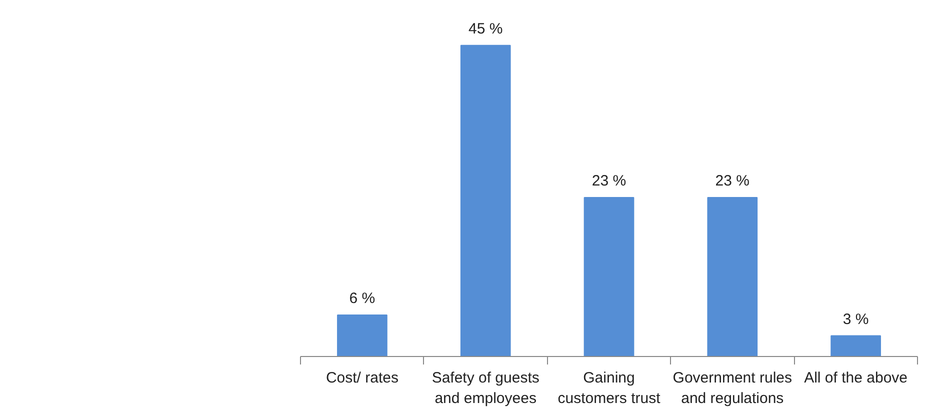 The image size is (937, 409). What do you see at coordinates (855, 319) in the screenshot?
I see `data-label: 3 %` at bounding box center [855, 319].